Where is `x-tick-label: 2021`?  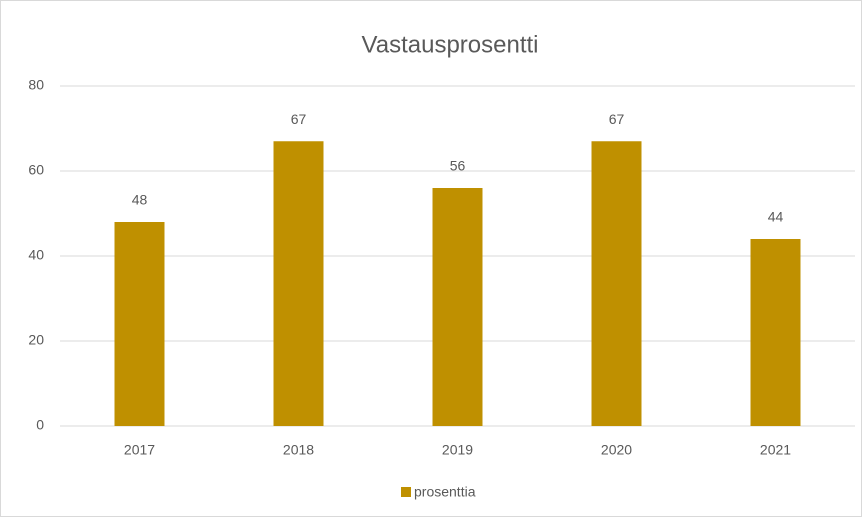
x-tick-label: 2021 is located at coordinates (775, 450).